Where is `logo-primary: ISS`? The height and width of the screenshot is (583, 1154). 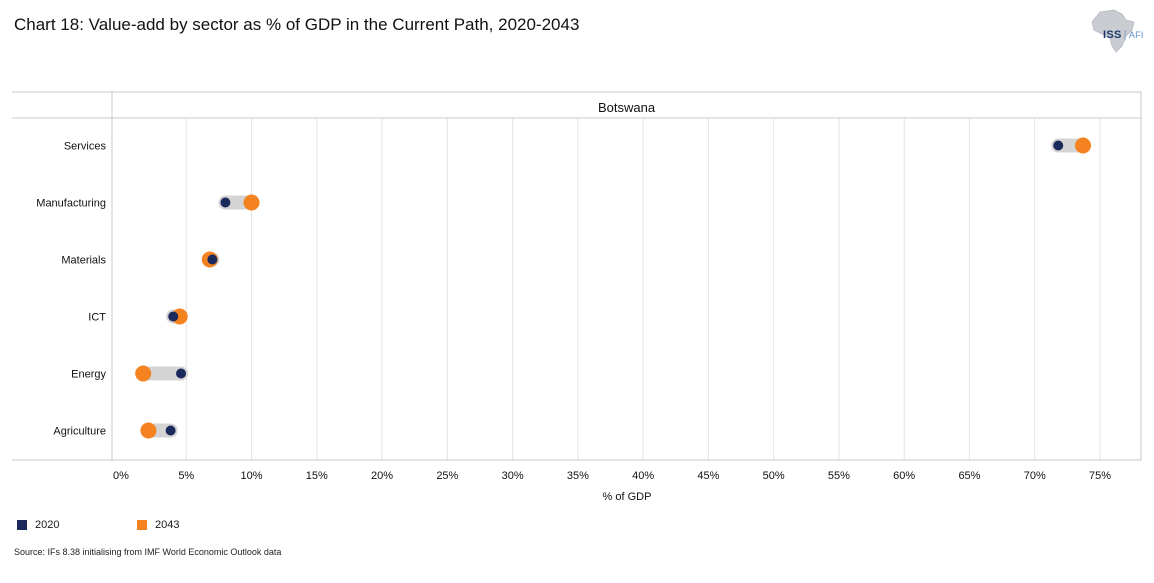
logo-primary: ISS is located at coordinates (1112, 35).